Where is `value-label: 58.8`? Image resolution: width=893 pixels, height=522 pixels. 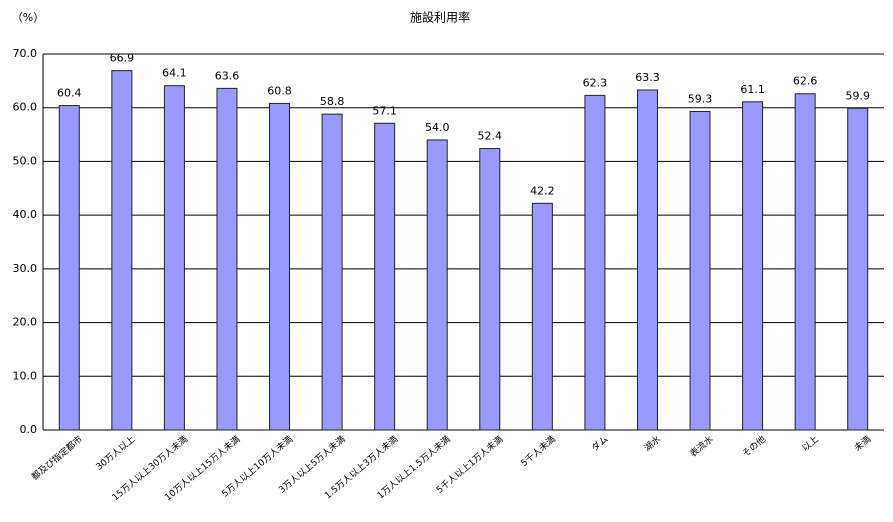 value-label: 58.8 is located at coordinates (332, 101).